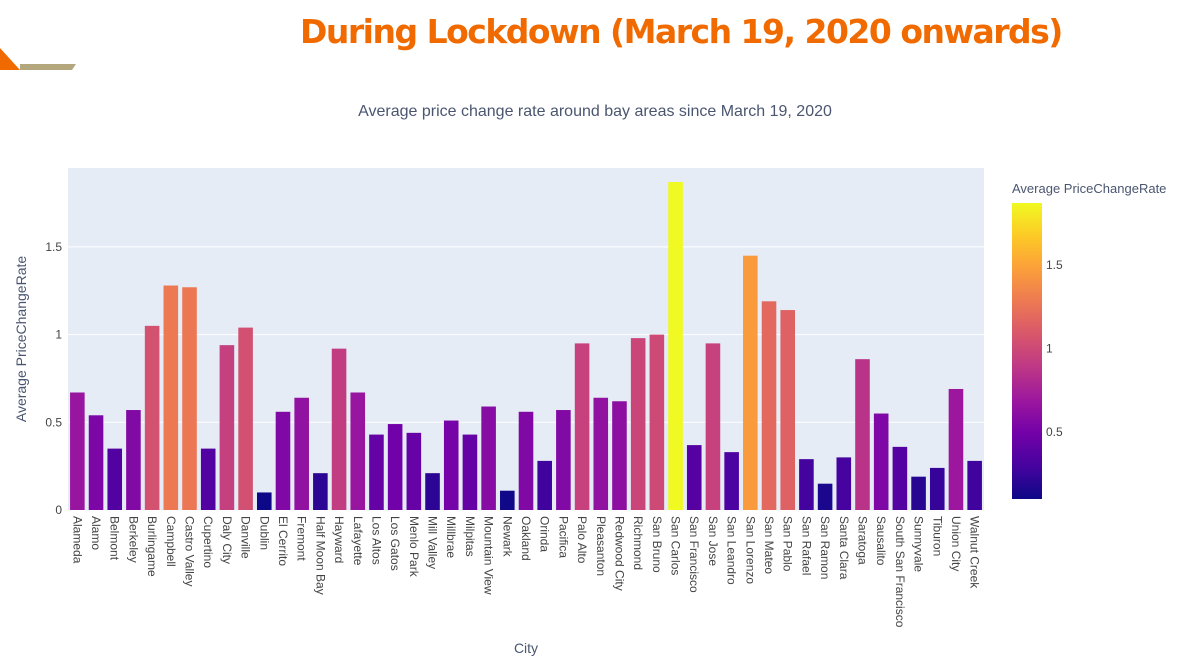  What do you see at coordinates (956, 543) in the screenshot?
I see `x-tick-label: Union City` at bounding box center [956, 543].